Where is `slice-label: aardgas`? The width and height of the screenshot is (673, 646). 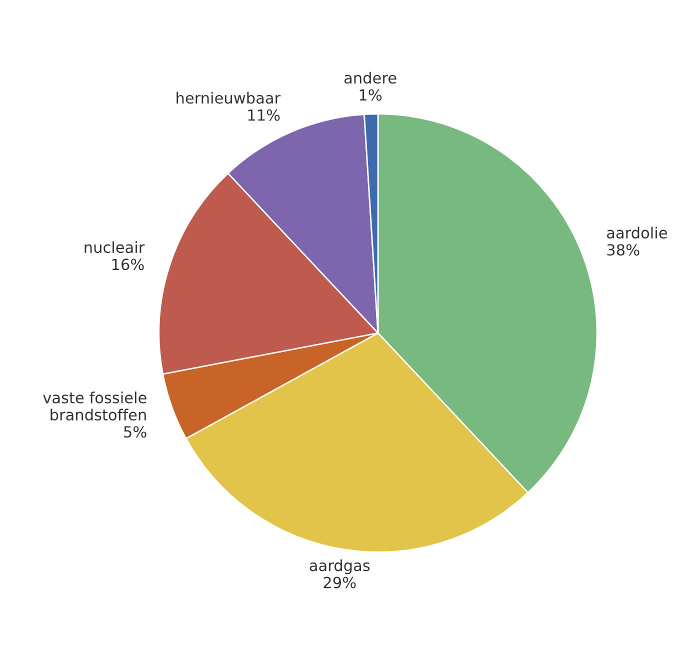 slice-label: aardgas is located at coordinates (340, 566).